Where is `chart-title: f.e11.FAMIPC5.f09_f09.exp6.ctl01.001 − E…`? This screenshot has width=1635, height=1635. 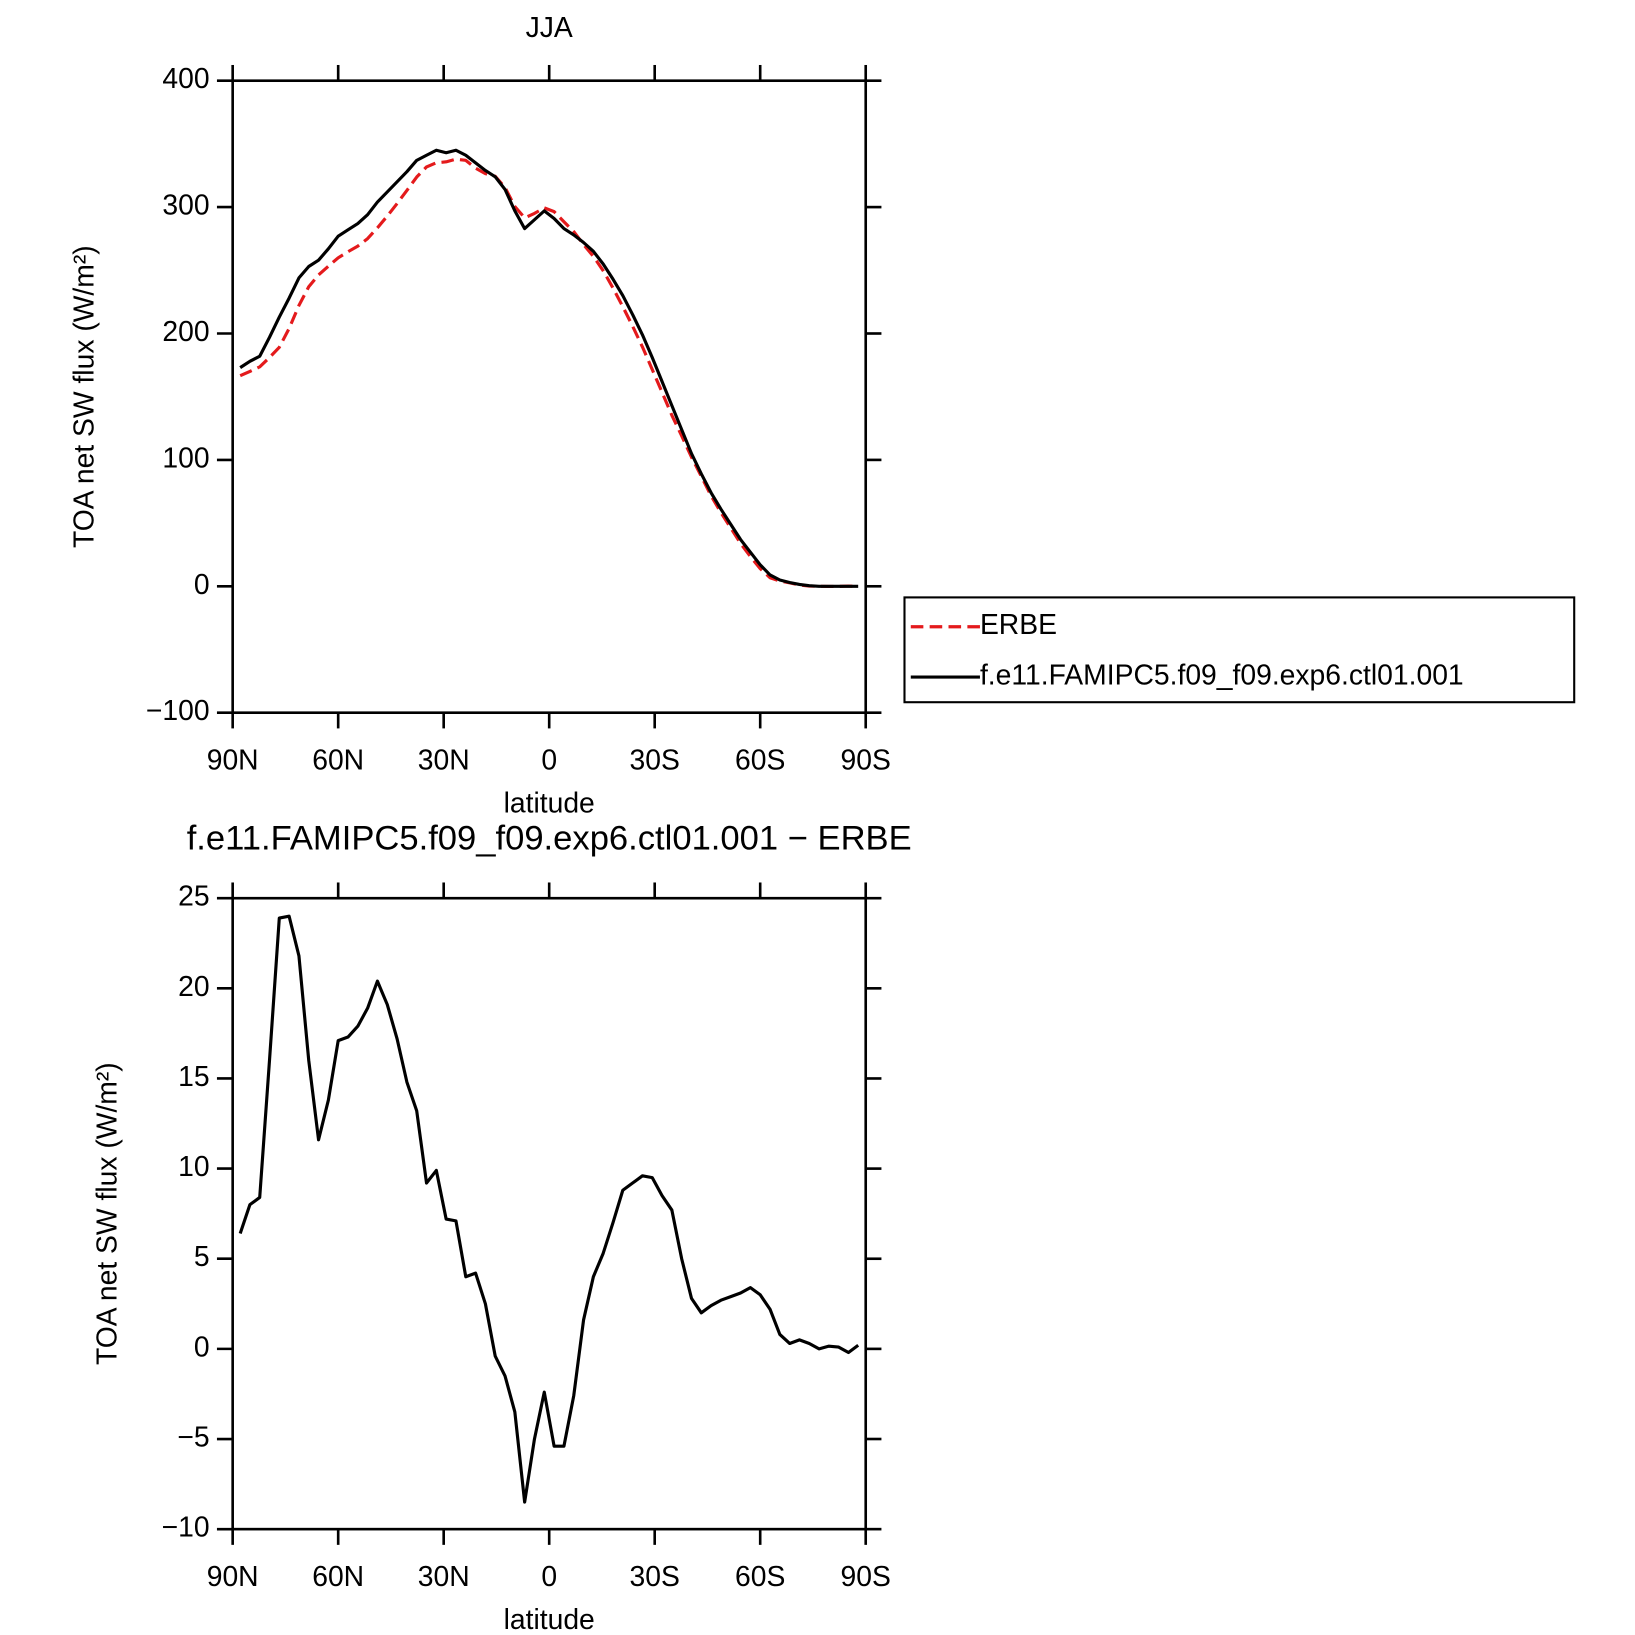
chart-title: f.e11.FAMIPC5.f09_f09.exp6.ctl01.001 − E… is located at coordinates (549, 839).